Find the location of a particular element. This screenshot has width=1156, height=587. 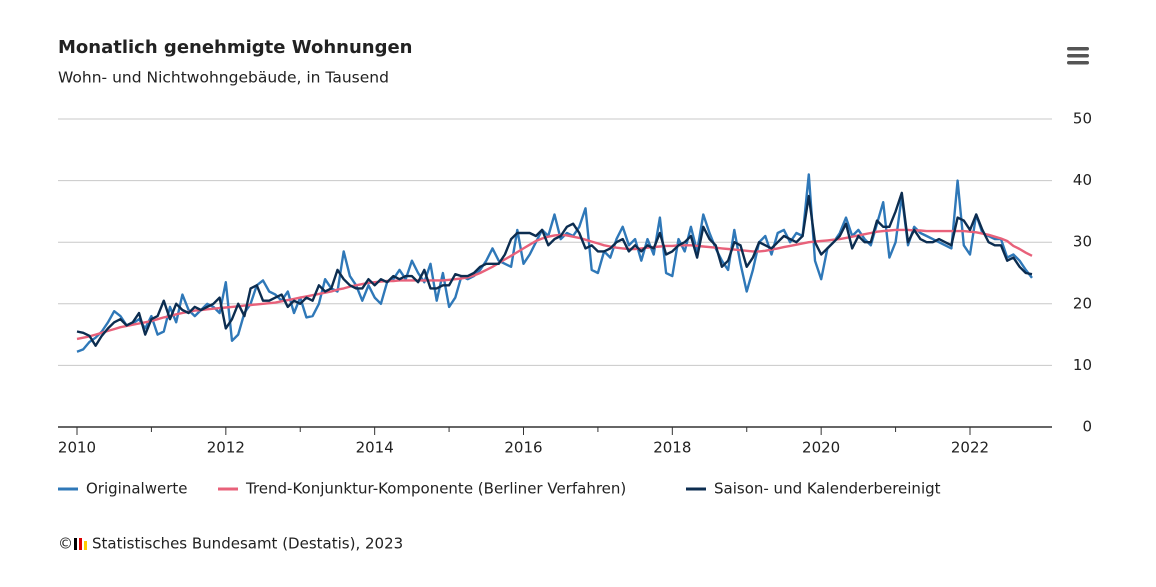

chart-subtitle: Wohn- und Nichtwohngebäude, in Tausend is located at coordinates (223, 78).